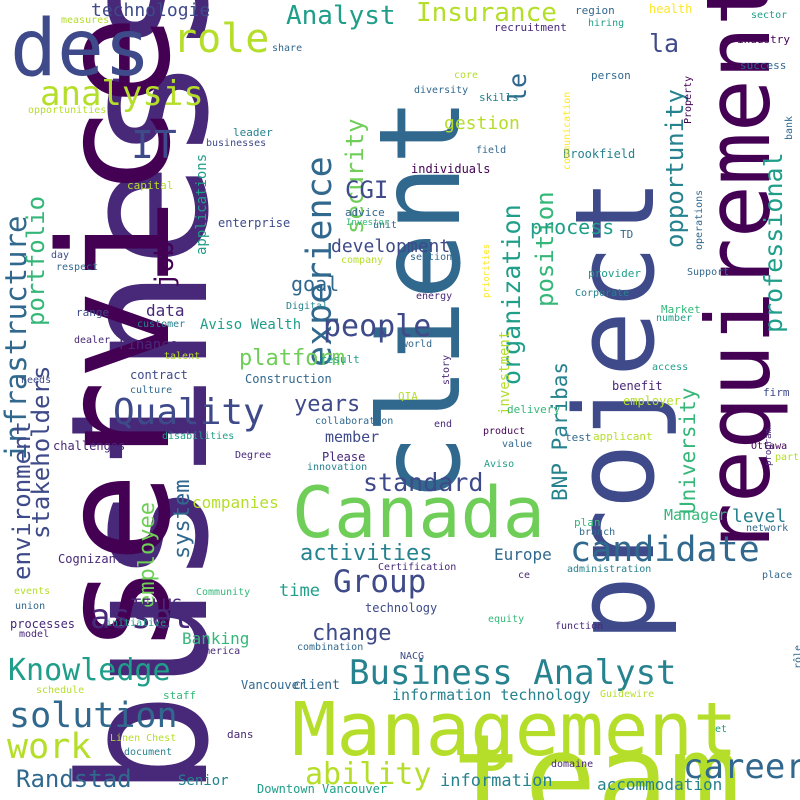  I want to click on word-144: Aviso, so click(499, 464).